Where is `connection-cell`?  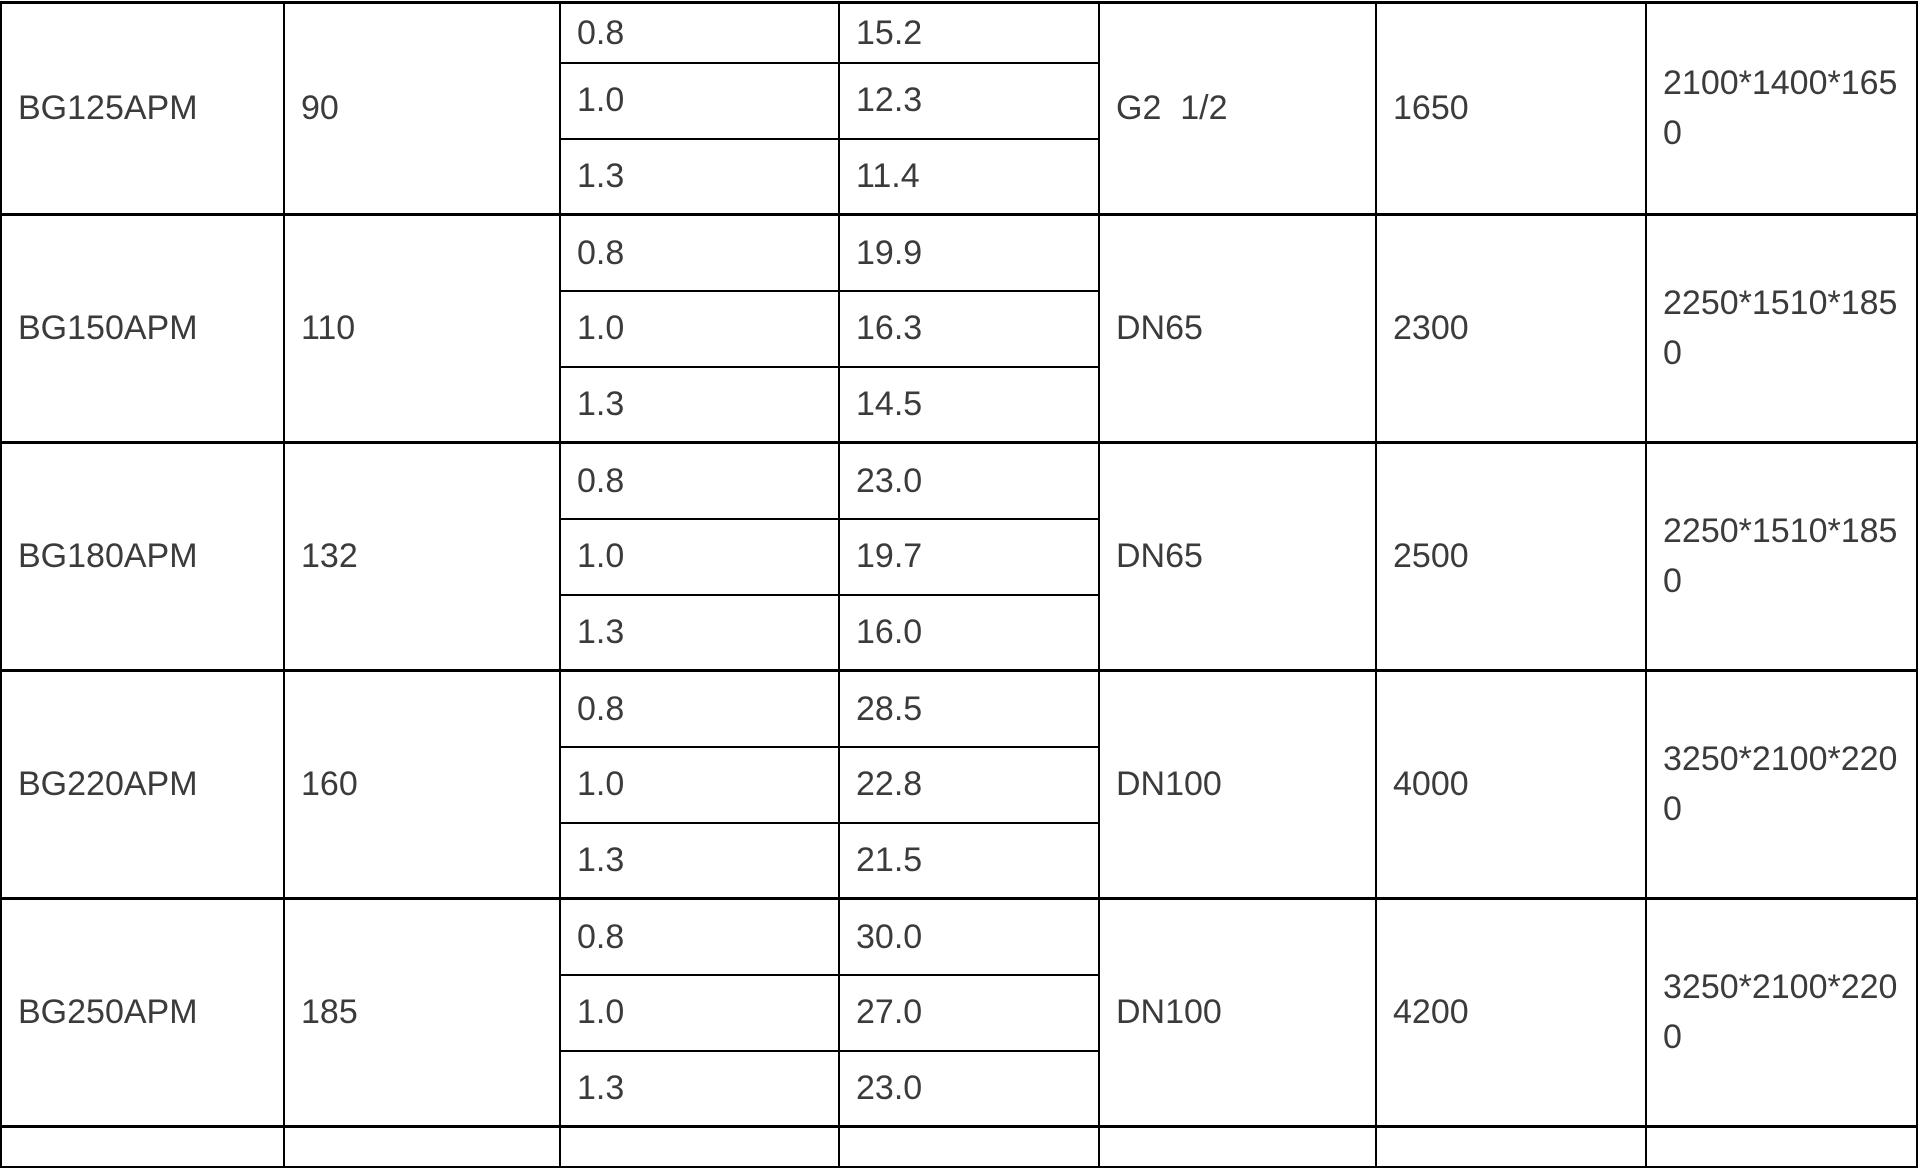
connection-cell is located at coordinates (1237, 1146).